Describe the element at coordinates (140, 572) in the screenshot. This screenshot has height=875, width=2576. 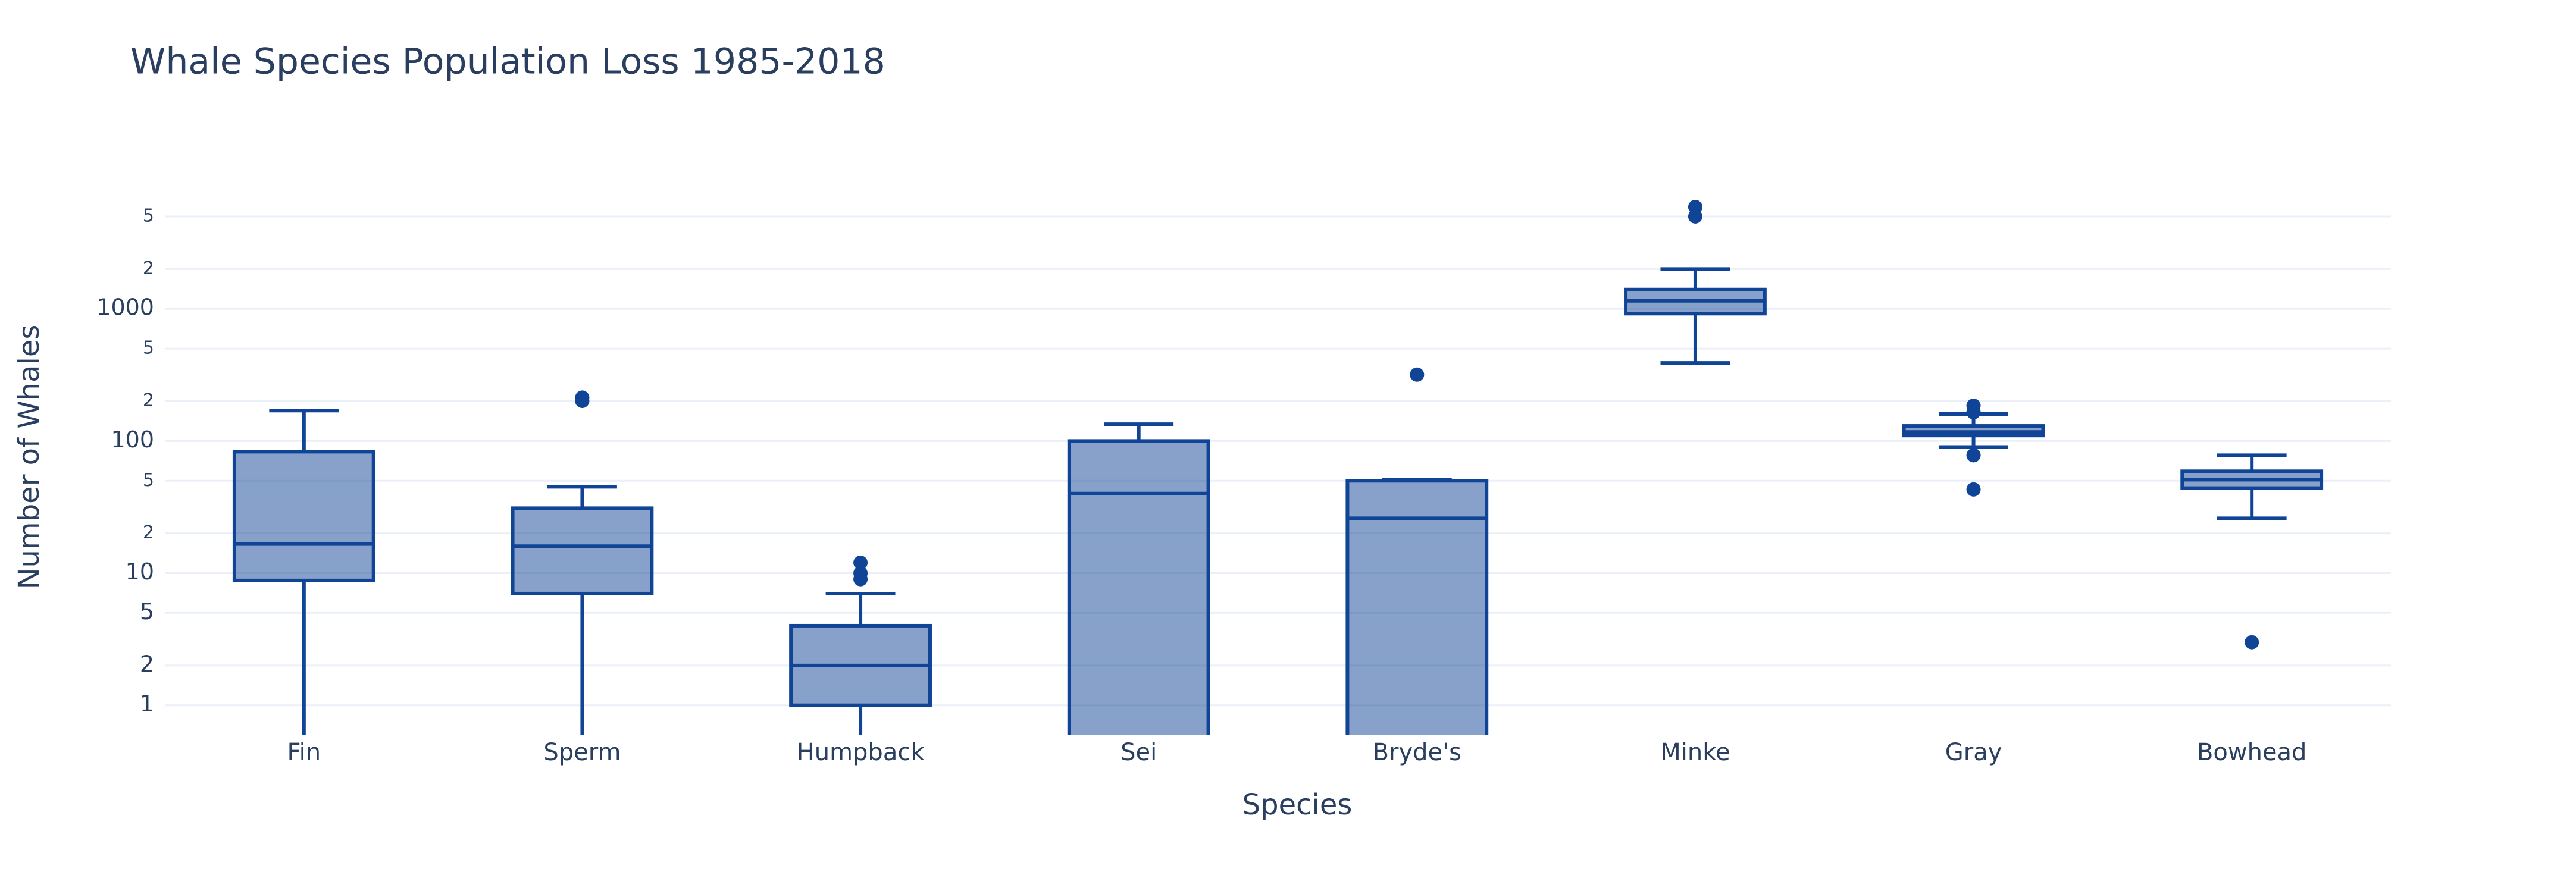
I see `y-tick-label: 10` at that location.